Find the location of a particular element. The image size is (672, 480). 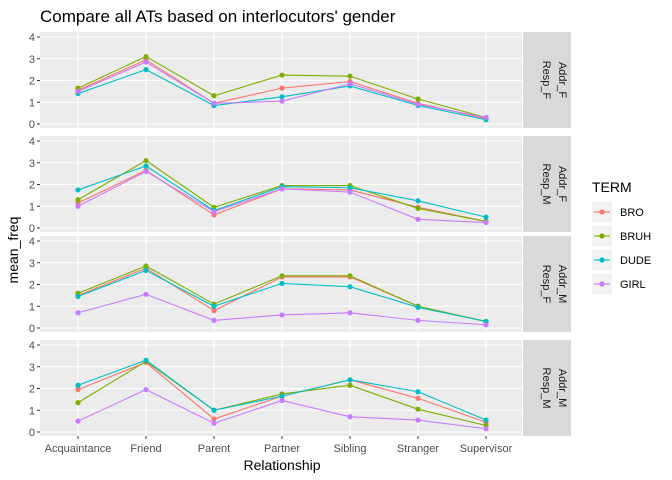

x-tick-label: Partner is located at coordinates (282, 449).